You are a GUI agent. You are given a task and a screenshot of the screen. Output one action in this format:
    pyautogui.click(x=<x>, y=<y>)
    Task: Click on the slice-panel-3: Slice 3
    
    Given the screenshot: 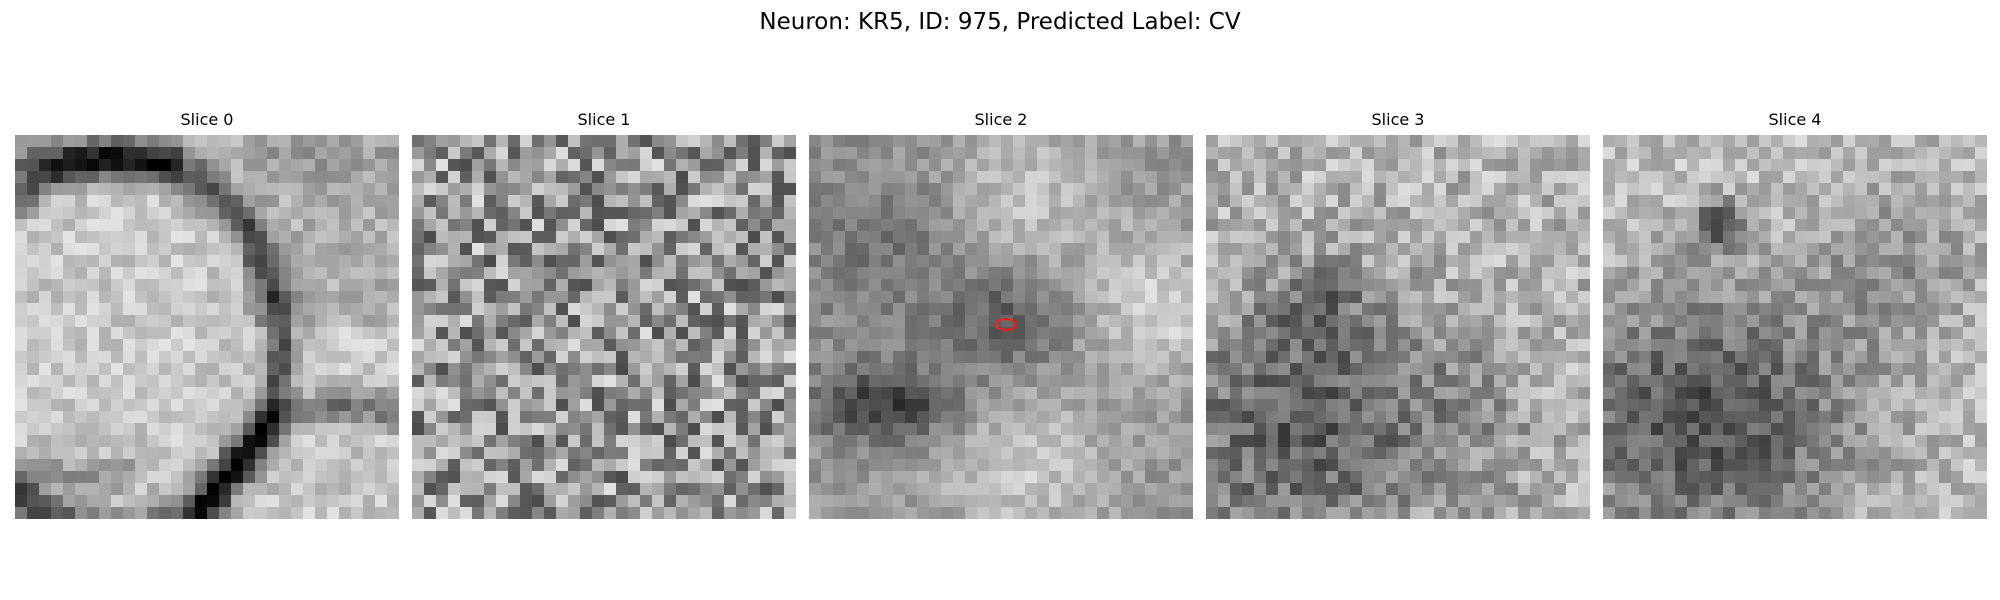 What is the action you would take?
    pyautogui.click(x=1398, y=314)
    